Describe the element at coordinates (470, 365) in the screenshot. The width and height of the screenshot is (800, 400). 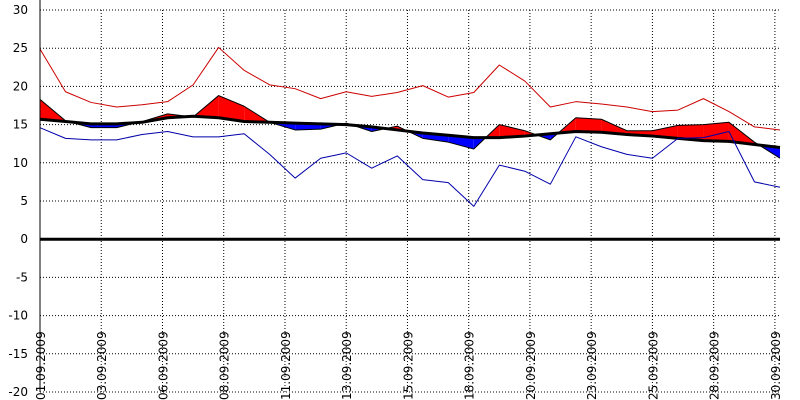
I see `x-tick-label: 18.09.2009` at that location.